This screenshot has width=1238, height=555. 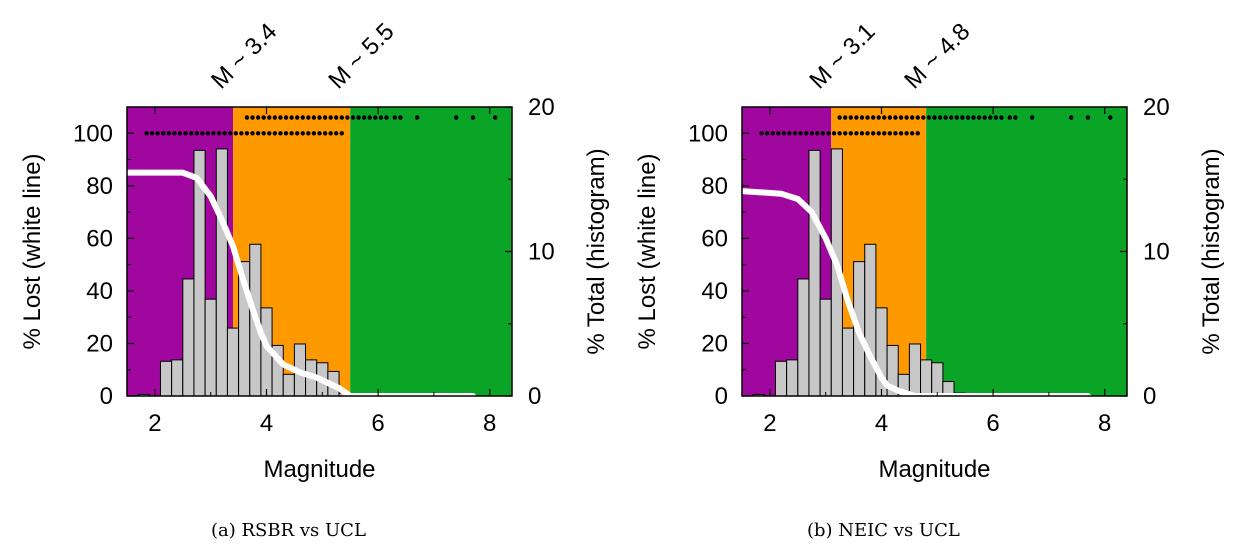 I want to click on y-left-tick-label: 80, so click(x=714, y=186).